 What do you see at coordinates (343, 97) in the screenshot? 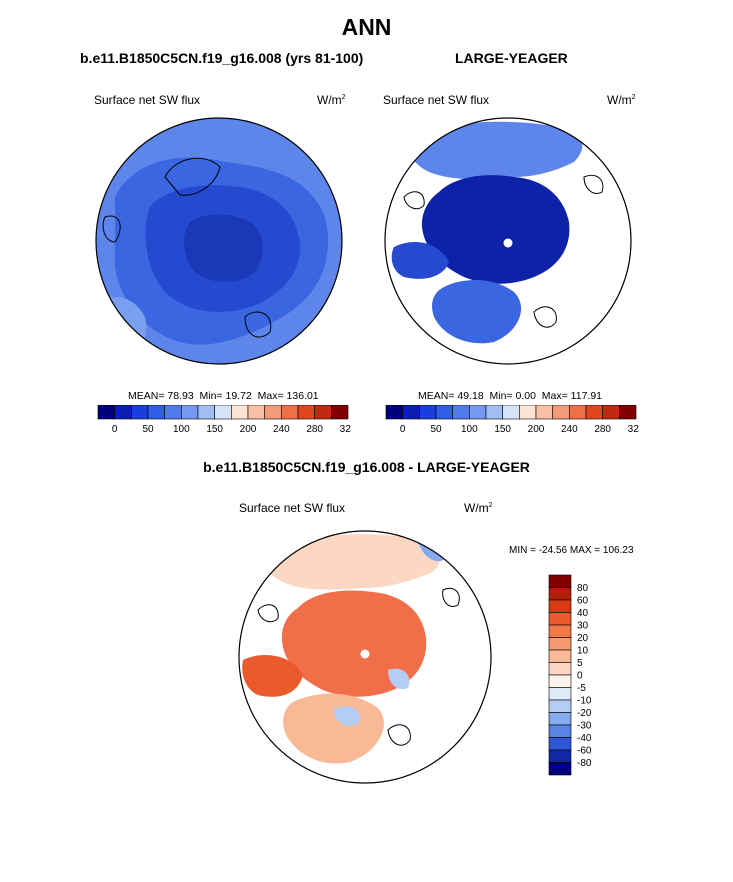
I see `panel1-units-sup: 2` at bounding box center [343, 97].